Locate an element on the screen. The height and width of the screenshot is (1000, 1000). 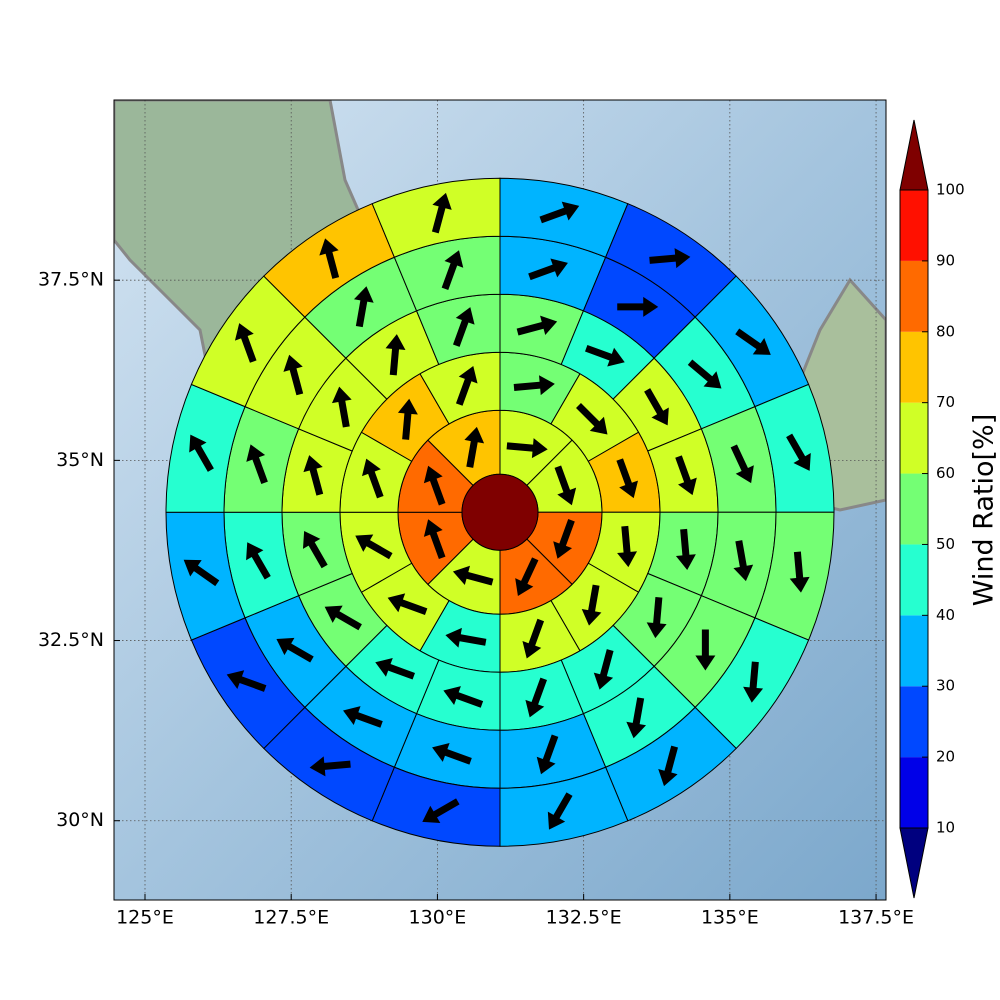
colorbar-over is located at coordinates (914, 155).